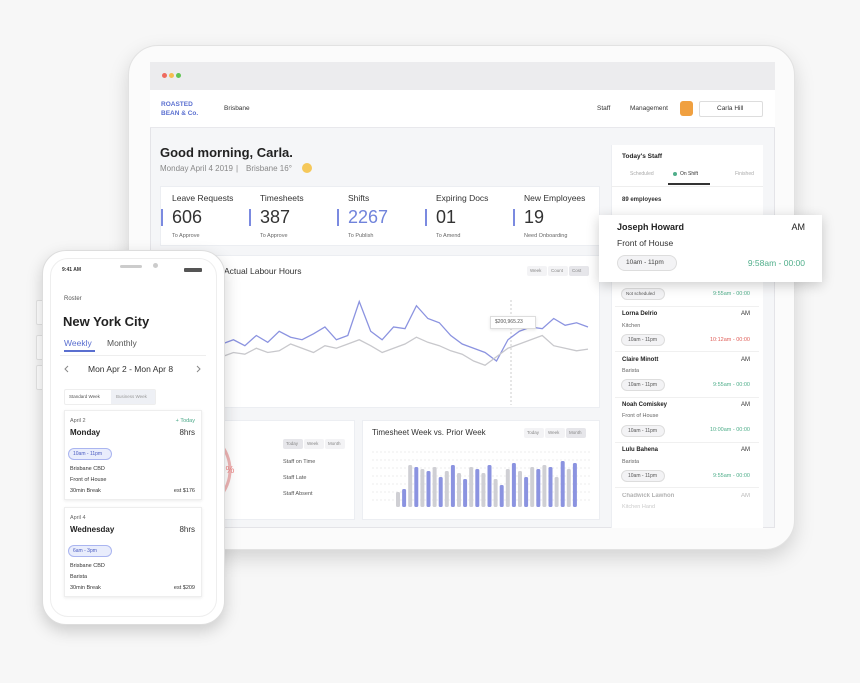 This screenshot has width=860, height=683. I want to click on staff-name: Claire Minott, so click(640, 359).